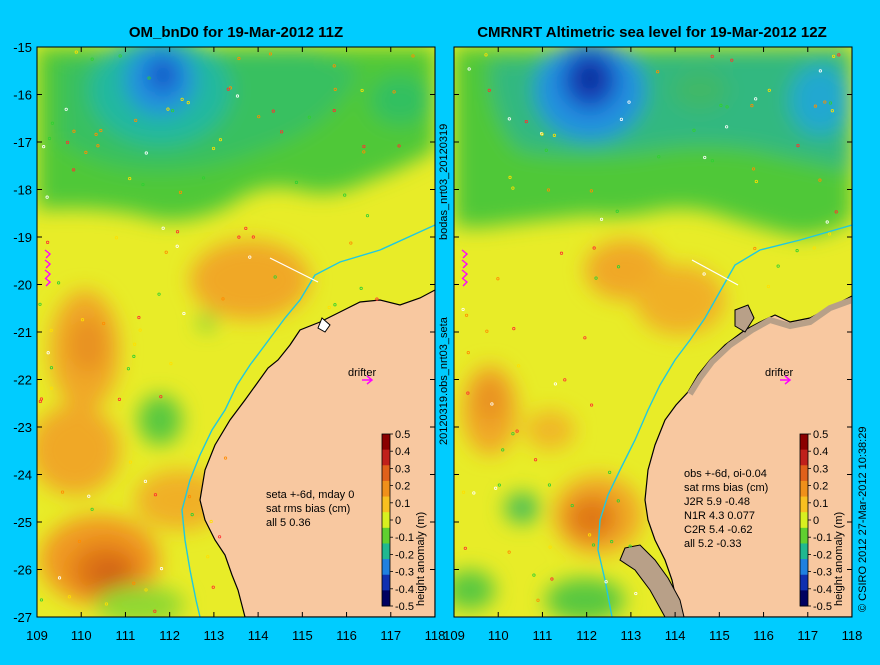 This screenshot has height=665, width=880. What do you see at coordinates (786, 380) in the screenshot?
I see `right-drifter-arrow-icon` at bounding box center [786, 380].